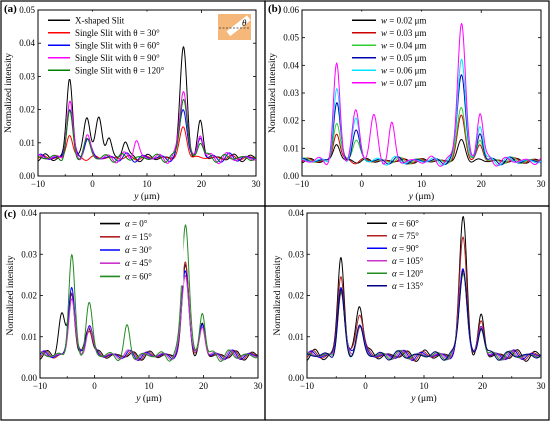 The width and height of the screenshot is (550, 421). I want to click on panel-label: (b), so click(275, 9).